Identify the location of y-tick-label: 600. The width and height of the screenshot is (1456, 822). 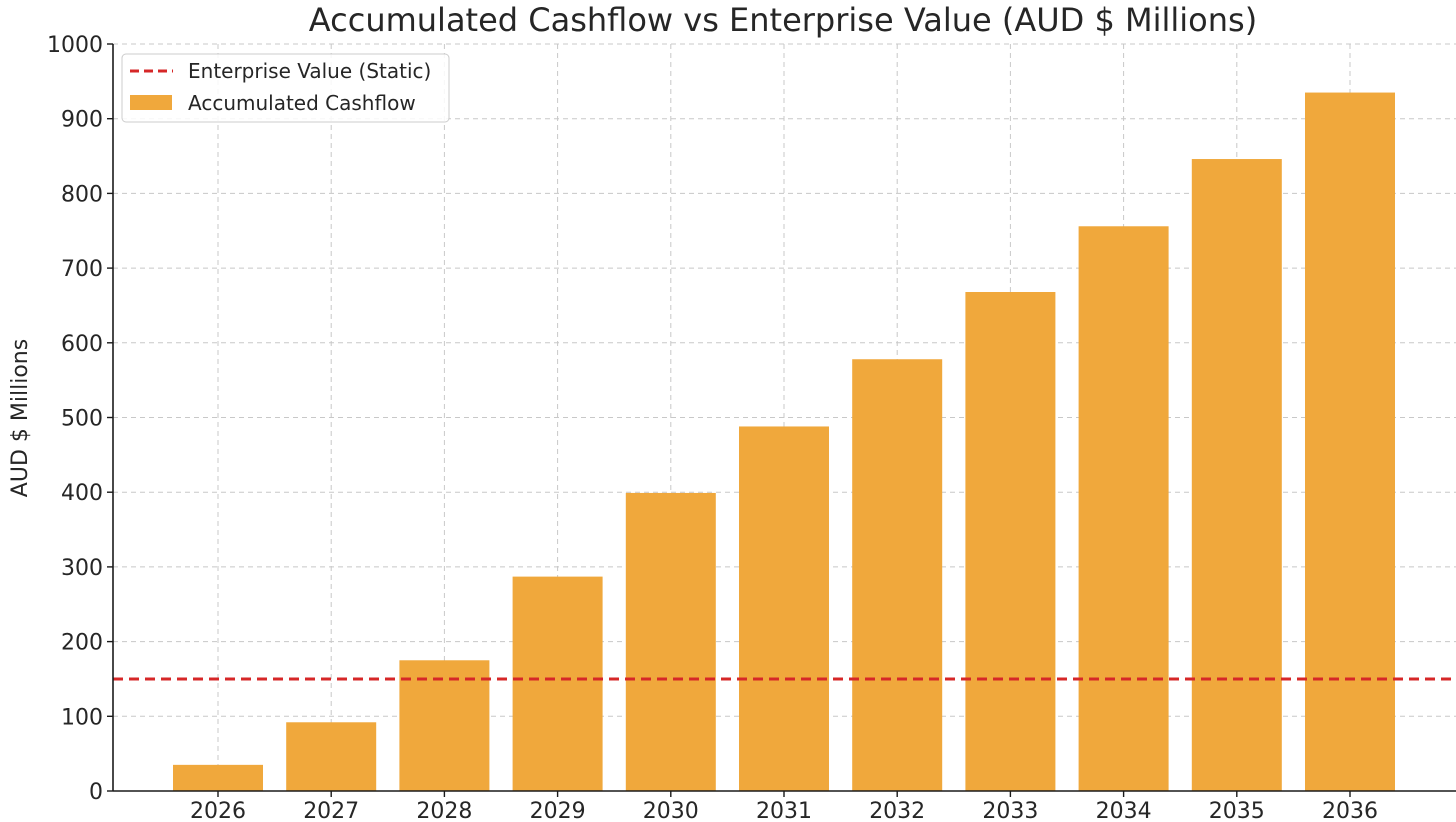
(82, 344).